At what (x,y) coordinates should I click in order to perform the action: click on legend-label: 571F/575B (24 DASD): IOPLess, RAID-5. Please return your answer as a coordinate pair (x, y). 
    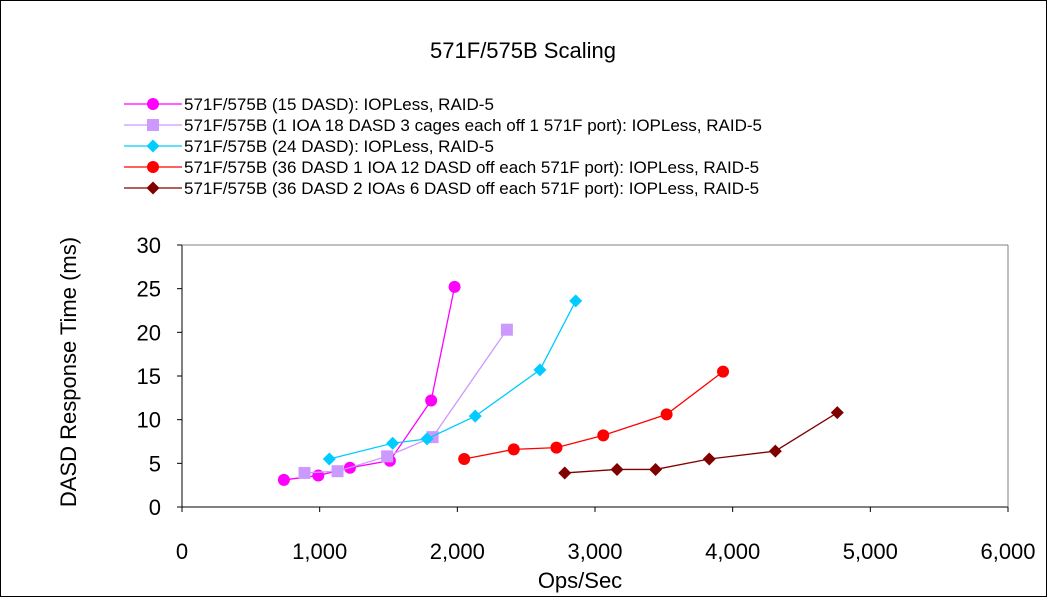
    Looking at the image, I should click on (339, 146).